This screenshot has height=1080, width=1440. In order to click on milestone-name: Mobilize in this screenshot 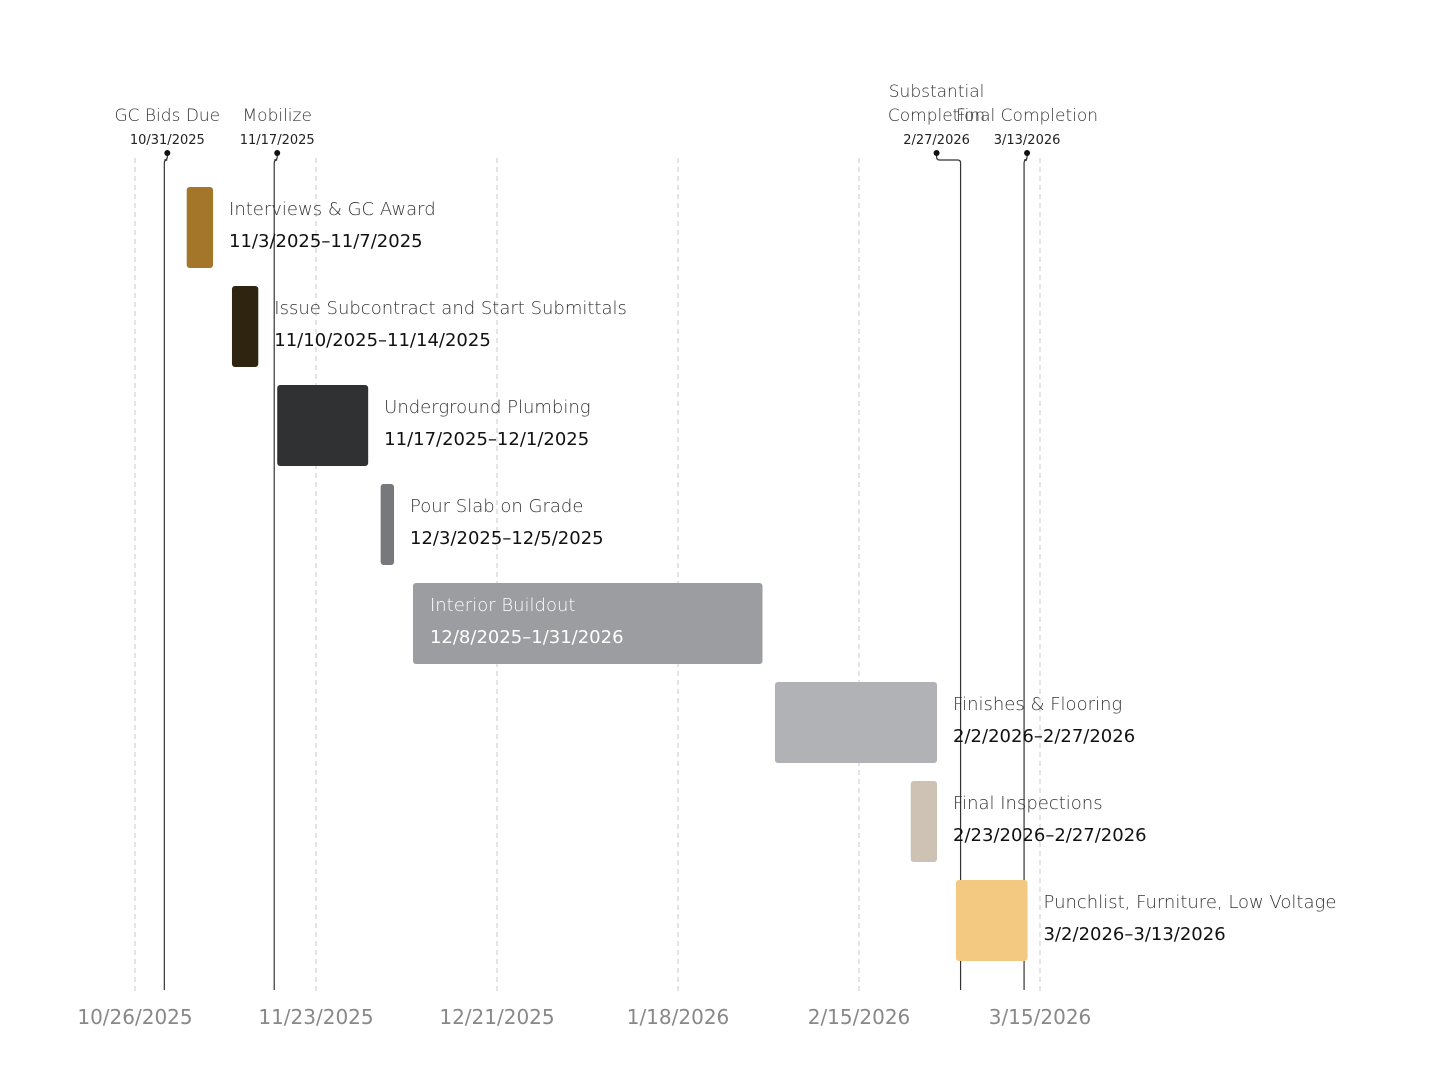, I will do `click(277, 116)`.